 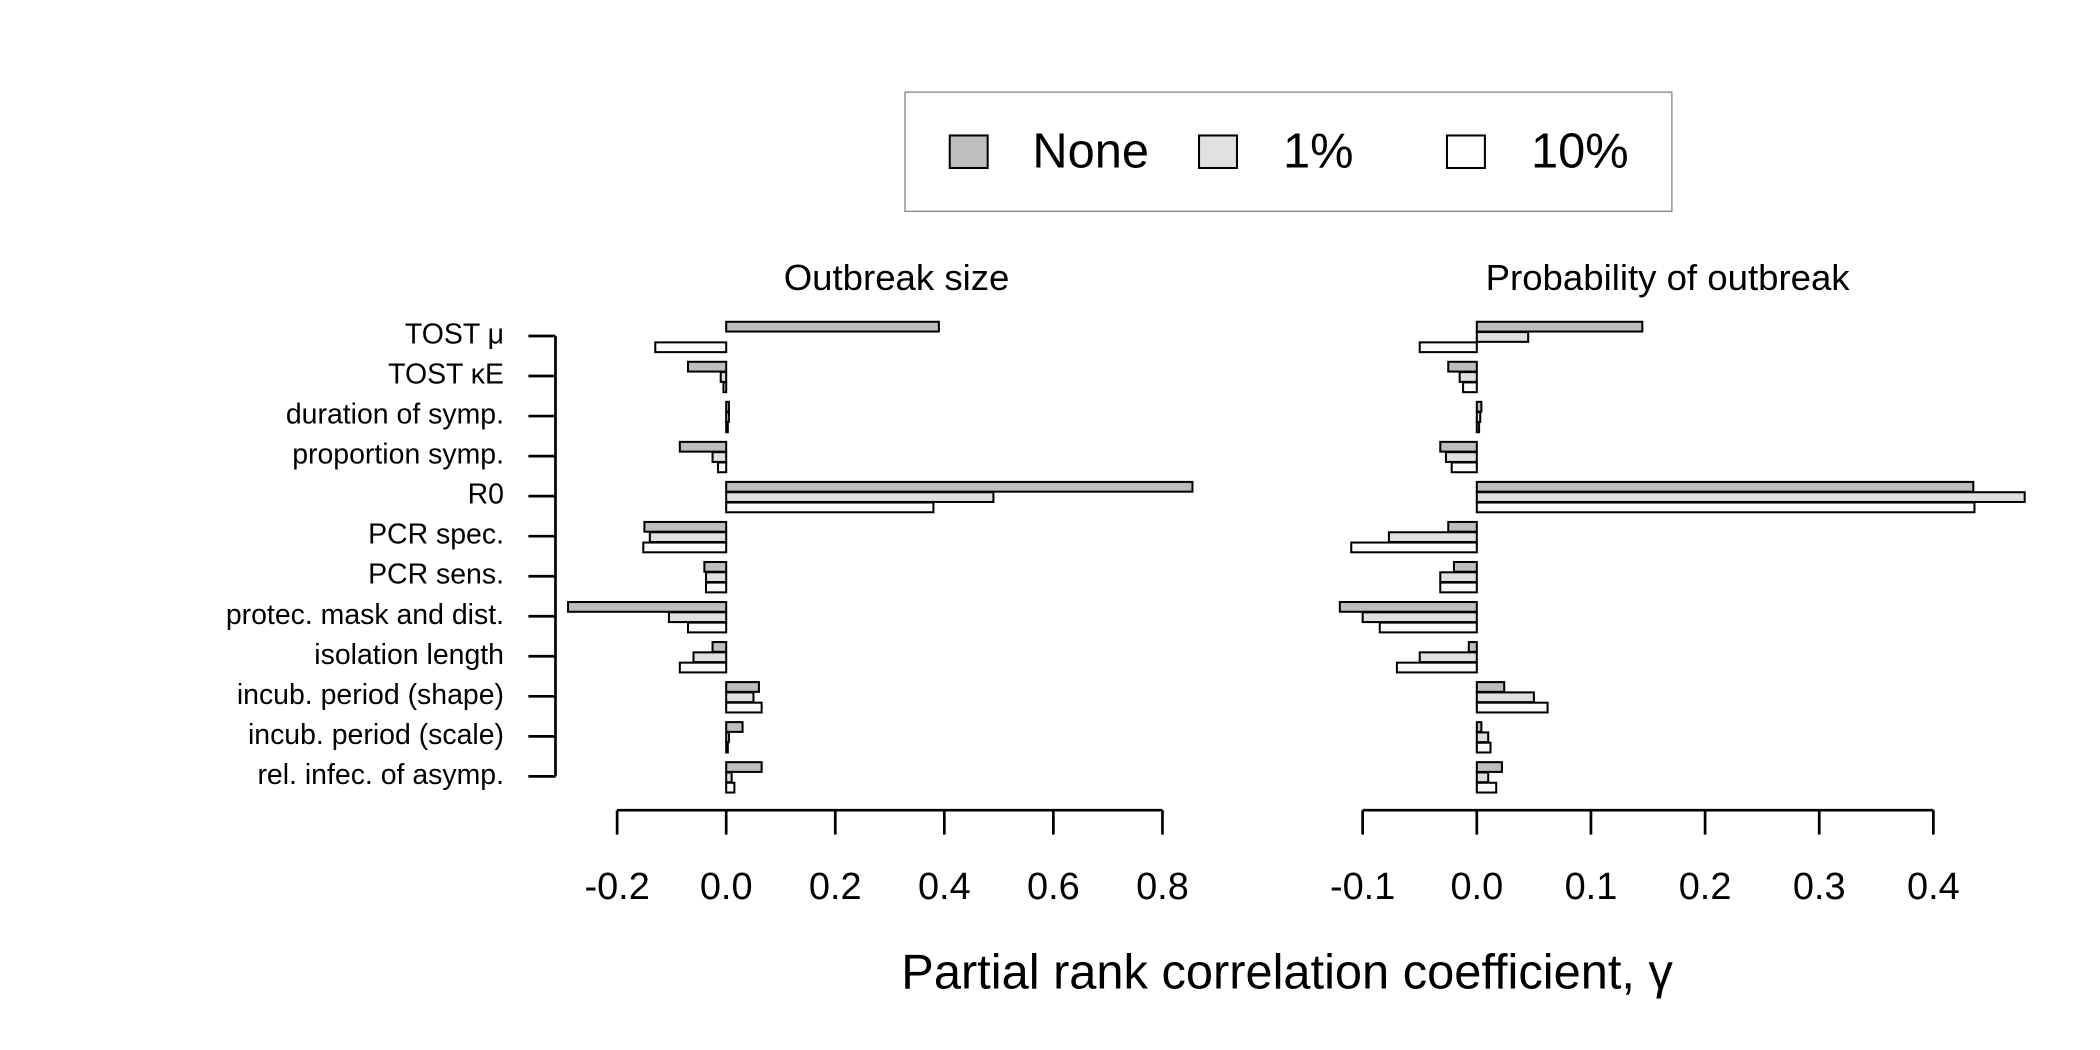 I want to click on y-tick-label: TOST κE, so click(x=446, y=375).